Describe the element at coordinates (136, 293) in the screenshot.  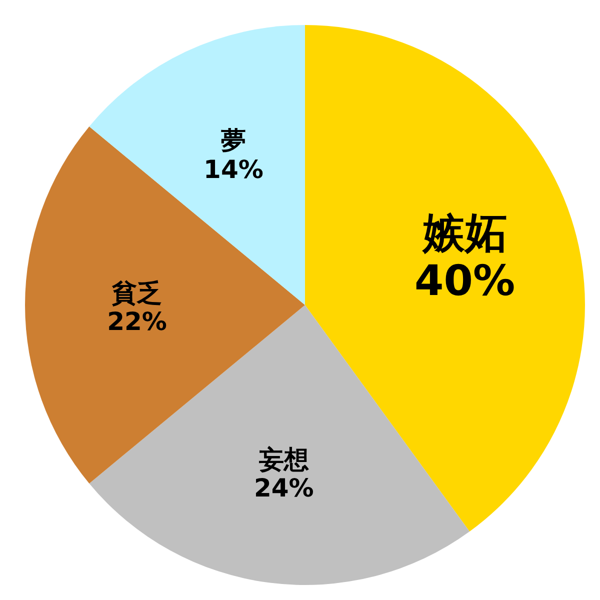
I see `slice-label: 貧乏` at that location.